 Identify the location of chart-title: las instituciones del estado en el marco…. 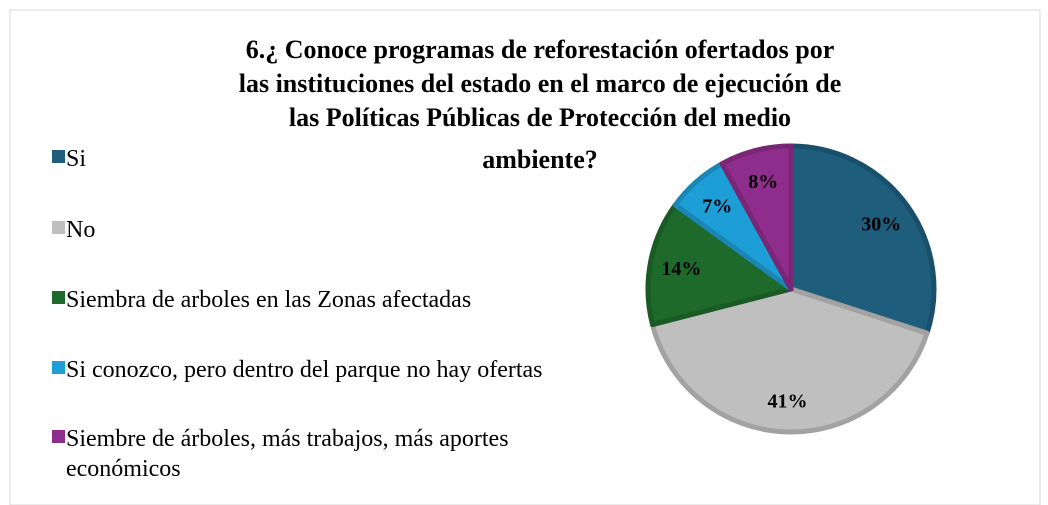
(540, 83).